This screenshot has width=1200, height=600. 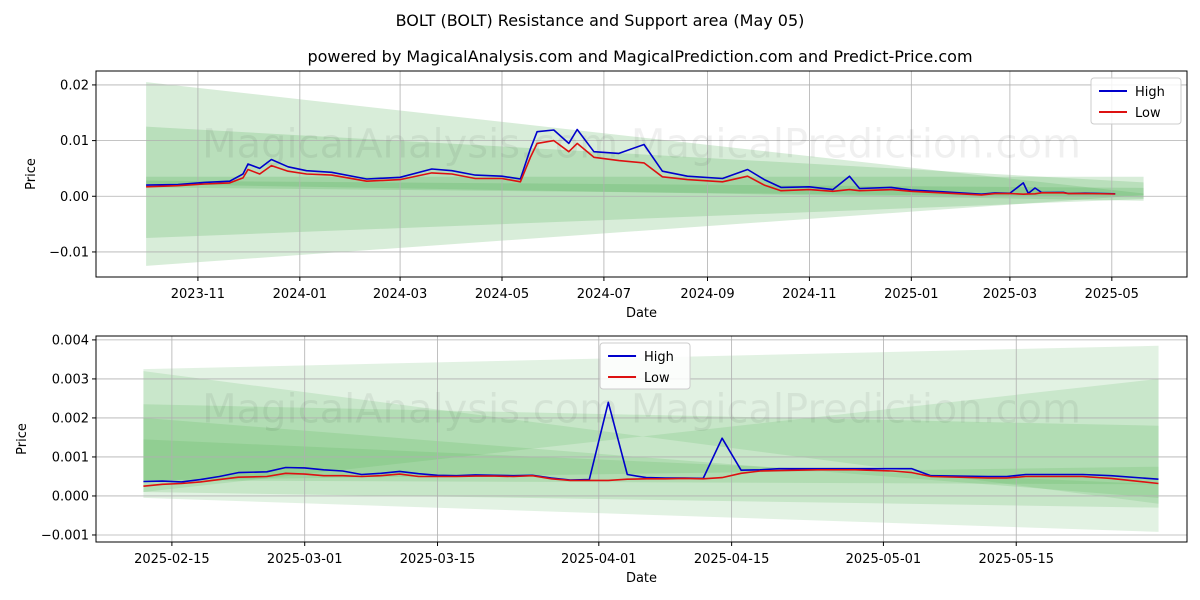 What do you see at coordinates (198, 294) in the screenshot?
I see `x-tick-label: 2023-11` at bounding box center [198, 294].